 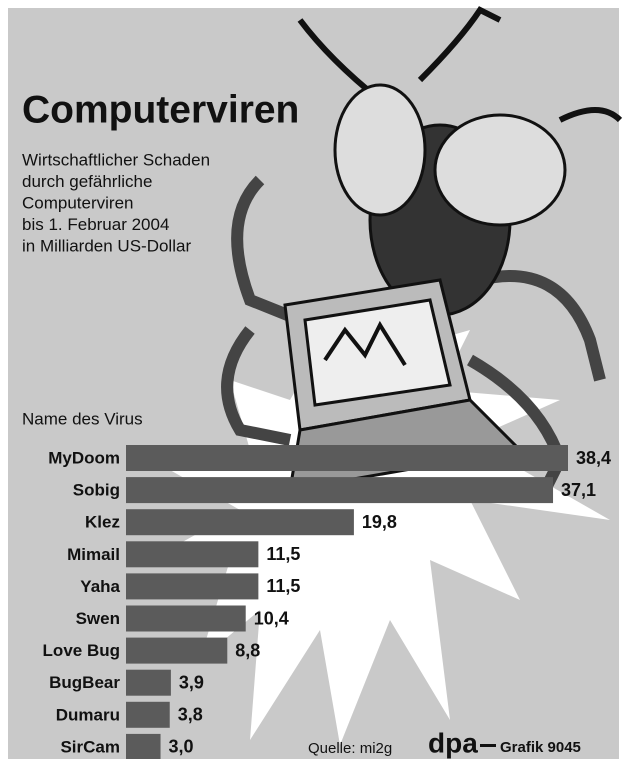 I want to click on source: Quelle: mi2g, so click(x=350, y=748).